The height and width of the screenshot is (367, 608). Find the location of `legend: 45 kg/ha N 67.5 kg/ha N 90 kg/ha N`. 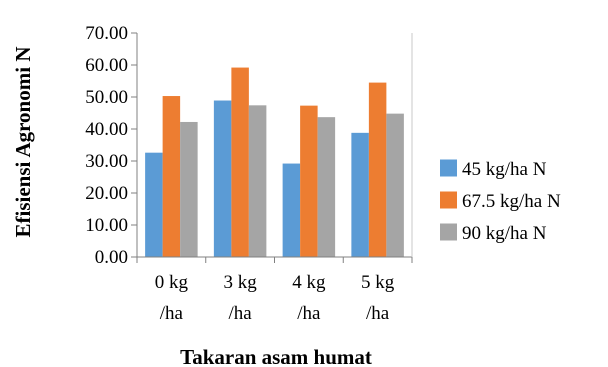

legend: 45 kg/ha N 67.5 kg/ha N 90 kg/ha N is located at coordinates (500, 201).